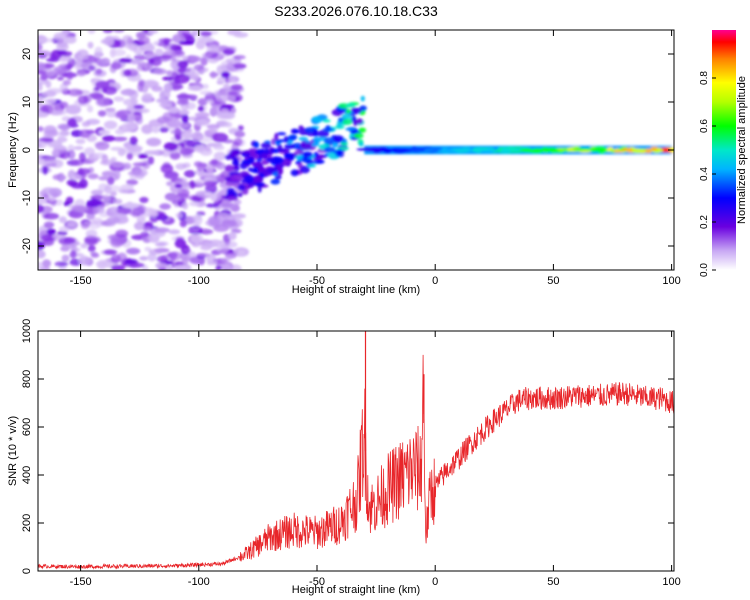 The width and height of the screenshot is (750, 600). Describe the element at coordinates (462, 150) in the screenshot. I see `signal-blob` at that location.